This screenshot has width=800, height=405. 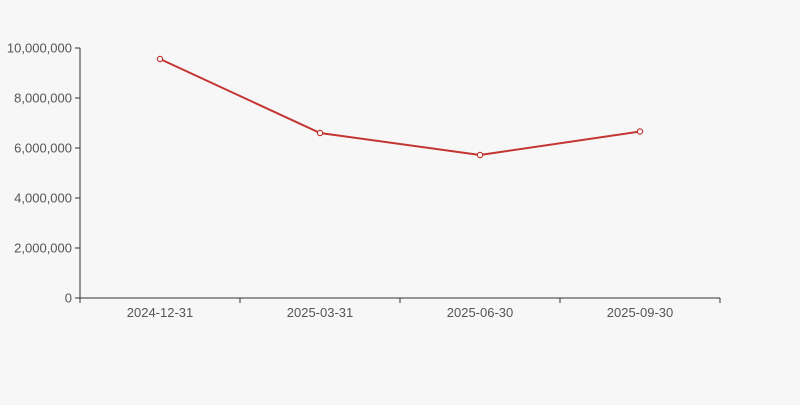 What do you see at coordinates (160, 312) in the screenshot?
I see `x-tick-label: 2024-12-31` at bounding box center [160, 312].